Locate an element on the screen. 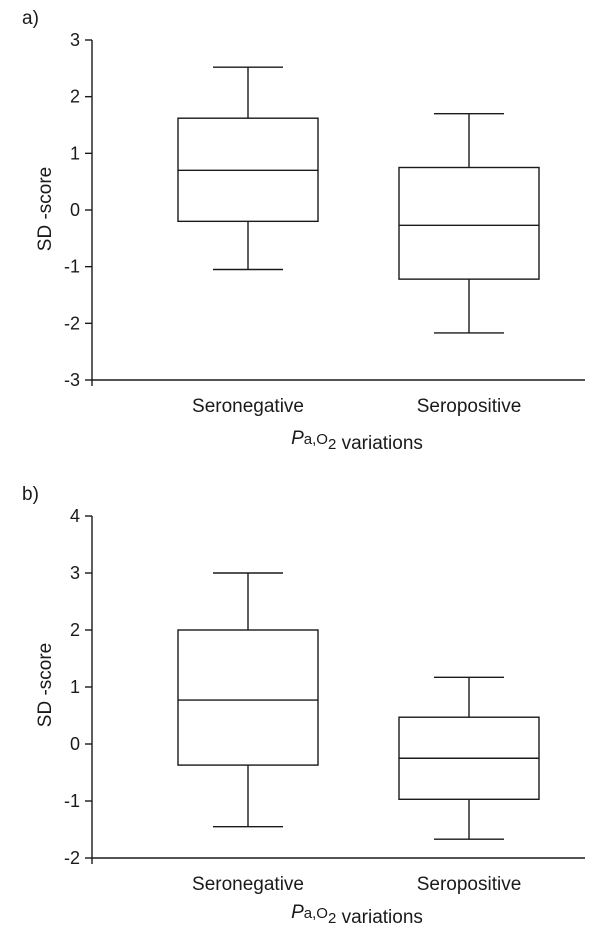  panel-b-y-tick-label: 1 is located at coordinates (75, 687).